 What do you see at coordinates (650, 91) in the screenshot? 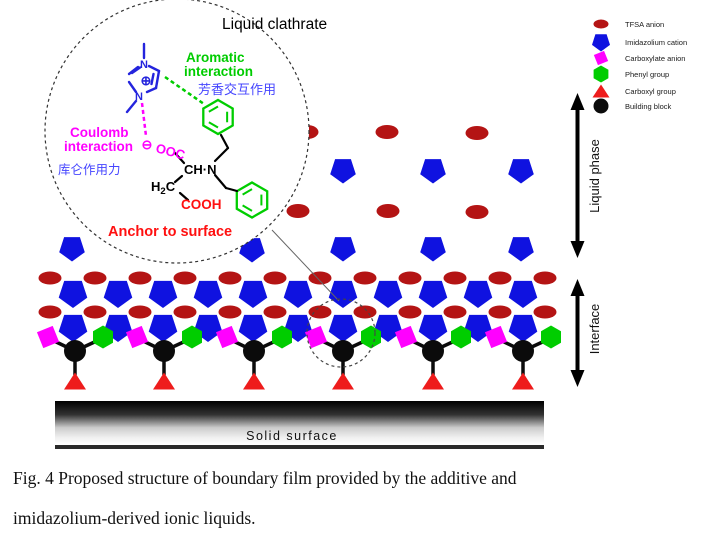
I see `legend-label: Carboxyl group` at bounding box center [650, 91].